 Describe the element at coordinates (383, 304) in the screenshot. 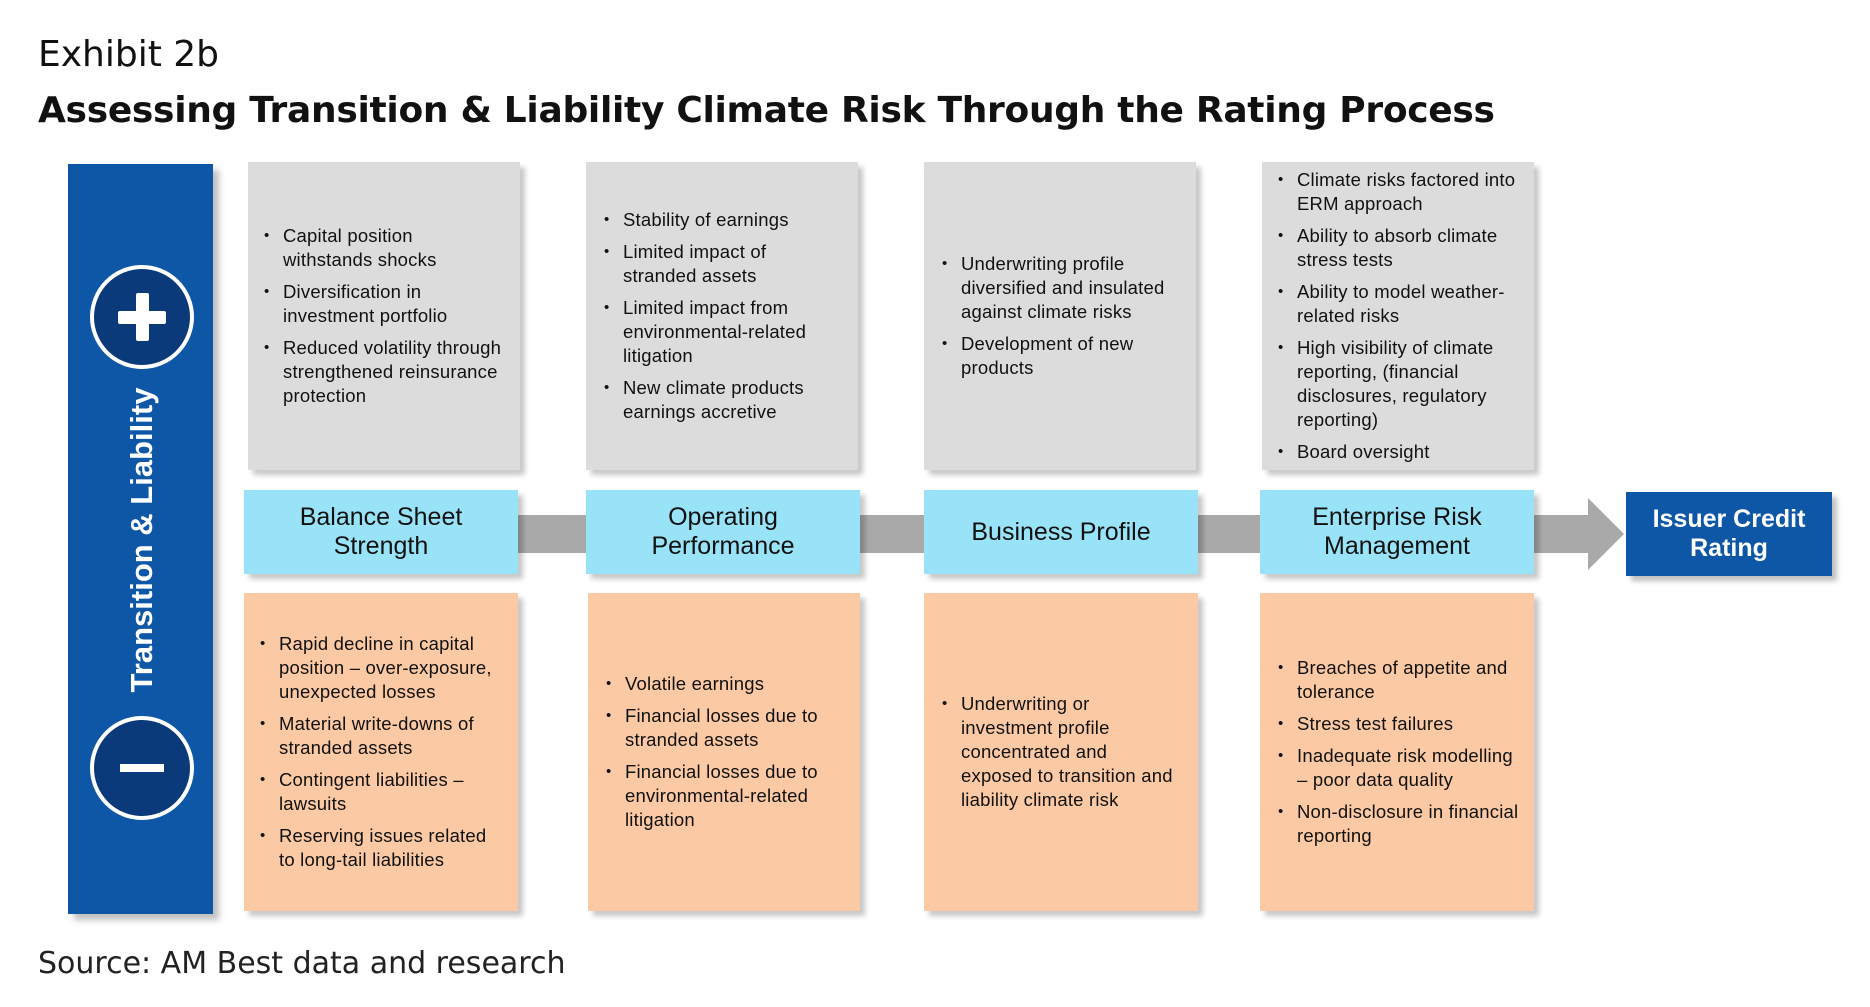

I see `positive-factor: Diversification in investment portfolio` at that location.